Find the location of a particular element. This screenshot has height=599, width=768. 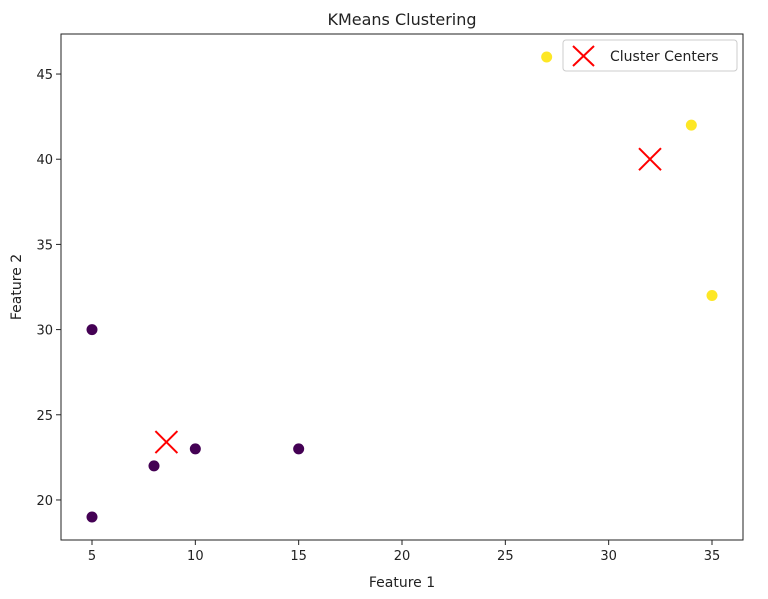

x-tick-label: 5 is located at coordinates (92, 556).